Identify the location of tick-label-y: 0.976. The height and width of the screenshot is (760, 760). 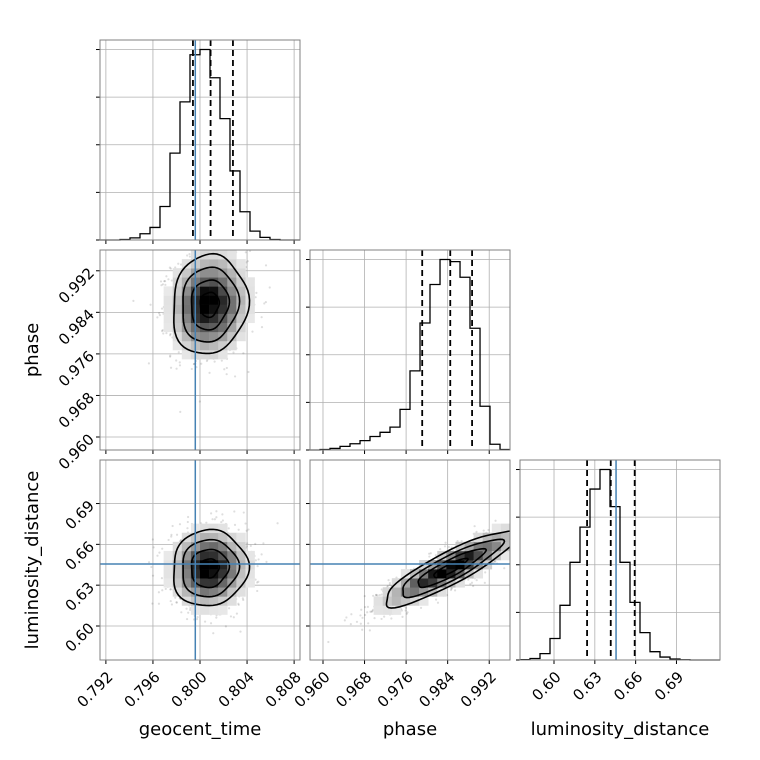
(76, 368).